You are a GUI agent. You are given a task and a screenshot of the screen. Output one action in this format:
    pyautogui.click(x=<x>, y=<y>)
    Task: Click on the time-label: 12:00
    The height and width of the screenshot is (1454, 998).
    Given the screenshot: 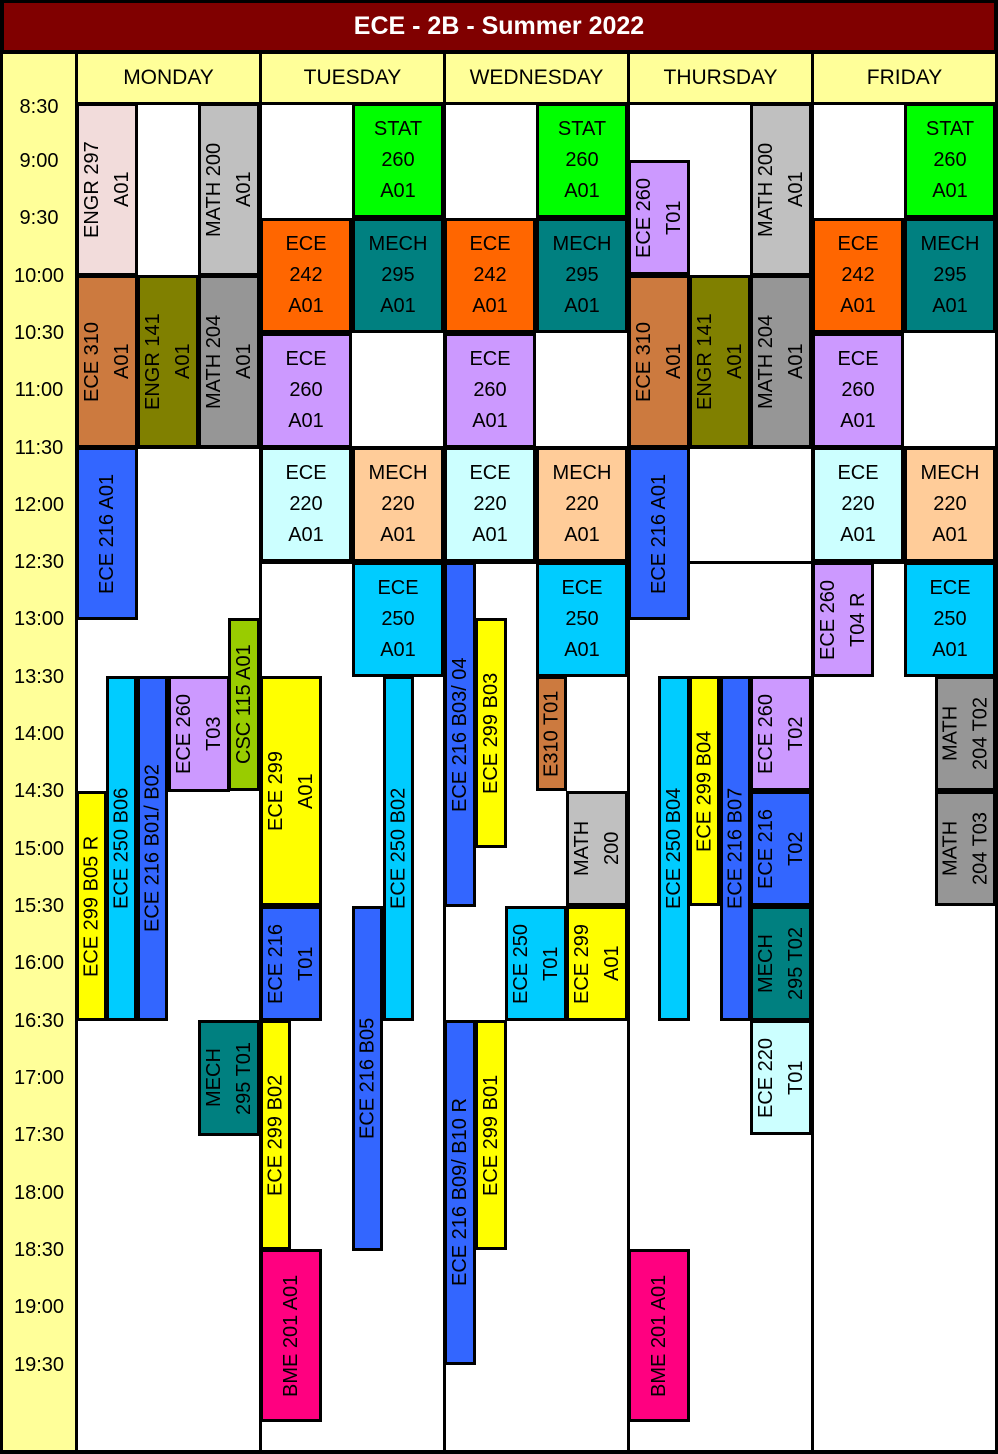 What is the action you would take?
    pyautogui.click(x=39, y=505)
    